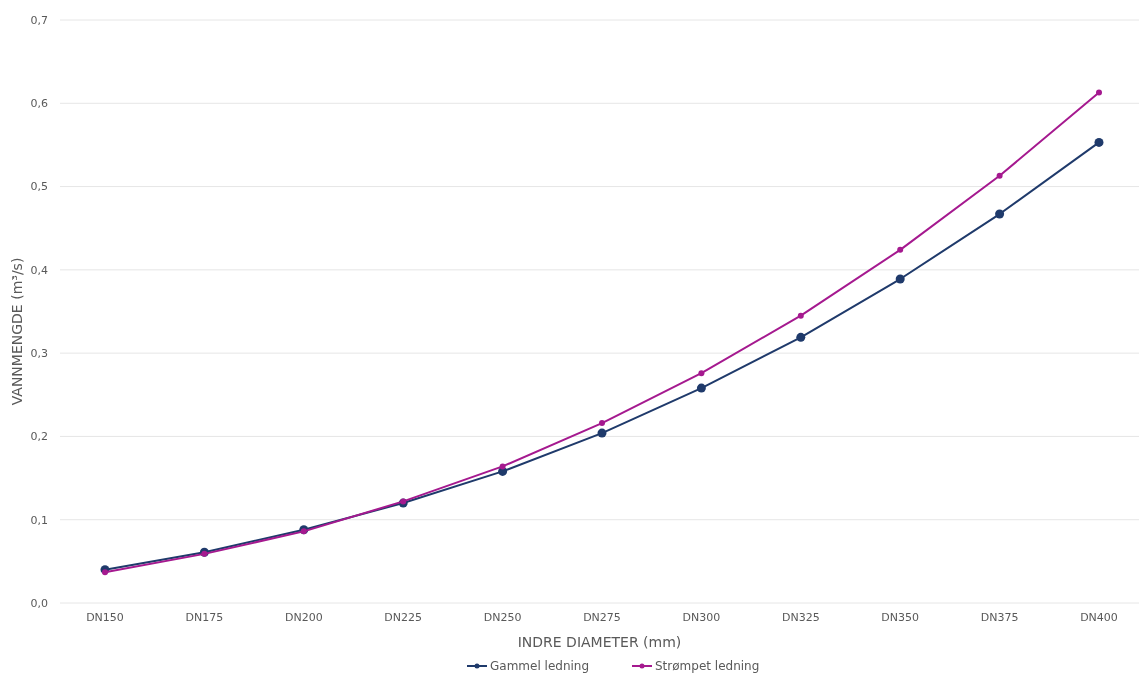 This screenshot has width=1139, height=675. Describe the element at coordinates (800, 617) in the screenshot. I see `x-tick-label: DN325` at that location.